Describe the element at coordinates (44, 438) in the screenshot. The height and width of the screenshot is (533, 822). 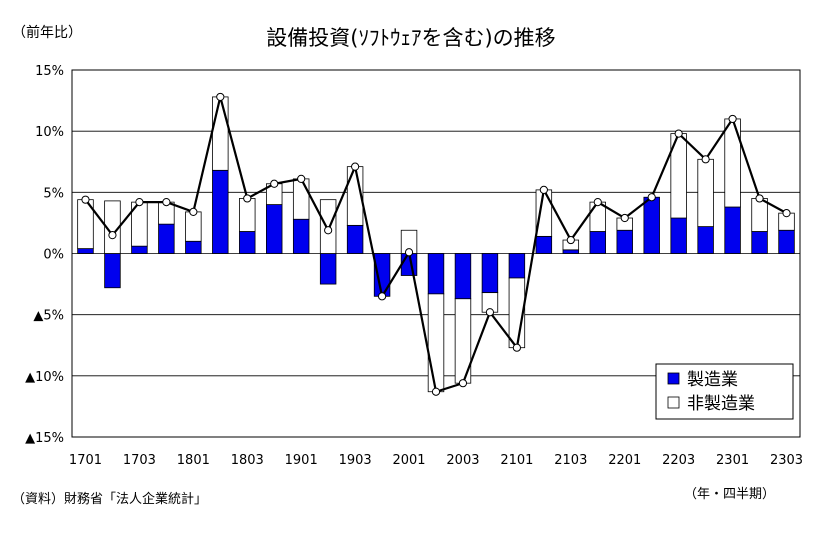
I see `y-tick-label: ▲15%` at that location.